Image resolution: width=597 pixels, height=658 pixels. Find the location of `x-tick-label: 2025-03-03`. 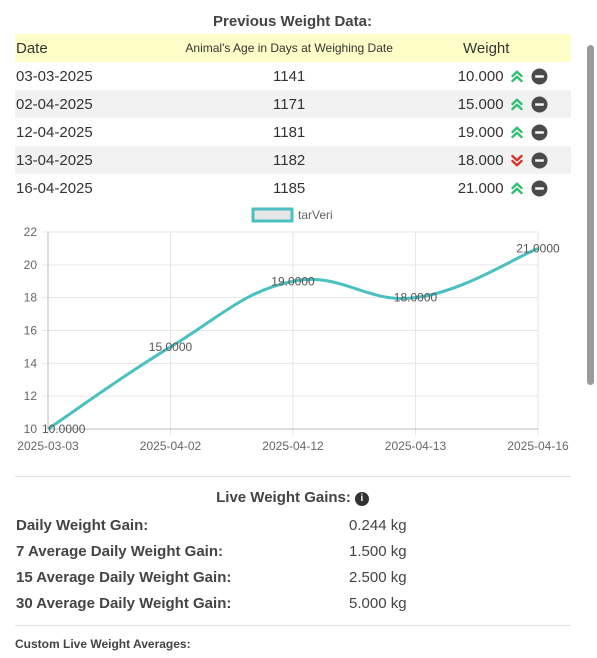

x-tick-label: 2025-03-03 is located at coordinates (48, 446).